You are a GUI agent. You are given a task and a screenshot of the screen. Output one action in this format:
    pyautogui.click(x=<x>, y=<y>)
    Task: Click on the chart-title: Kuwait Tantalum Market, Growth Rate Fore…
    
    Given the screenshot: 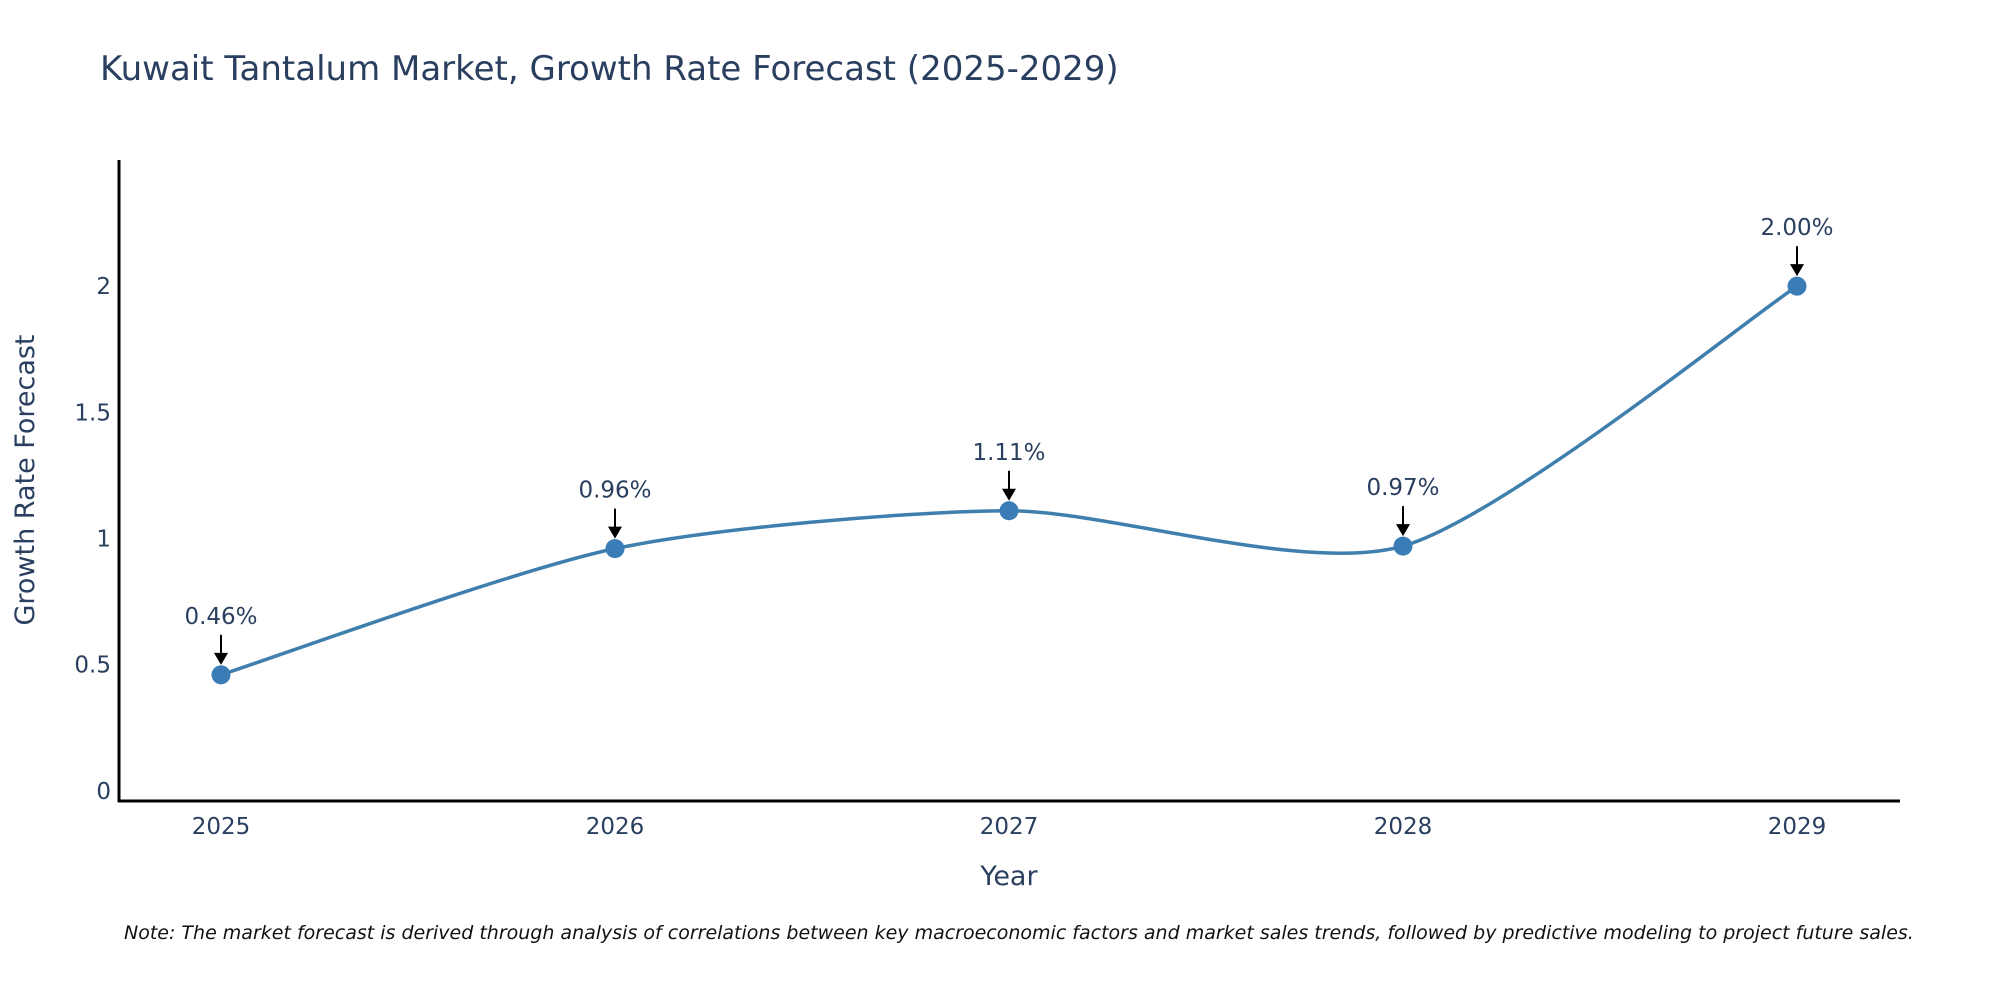 What is the action you would take?
    pyautogui.click(x=609, y=69)
    